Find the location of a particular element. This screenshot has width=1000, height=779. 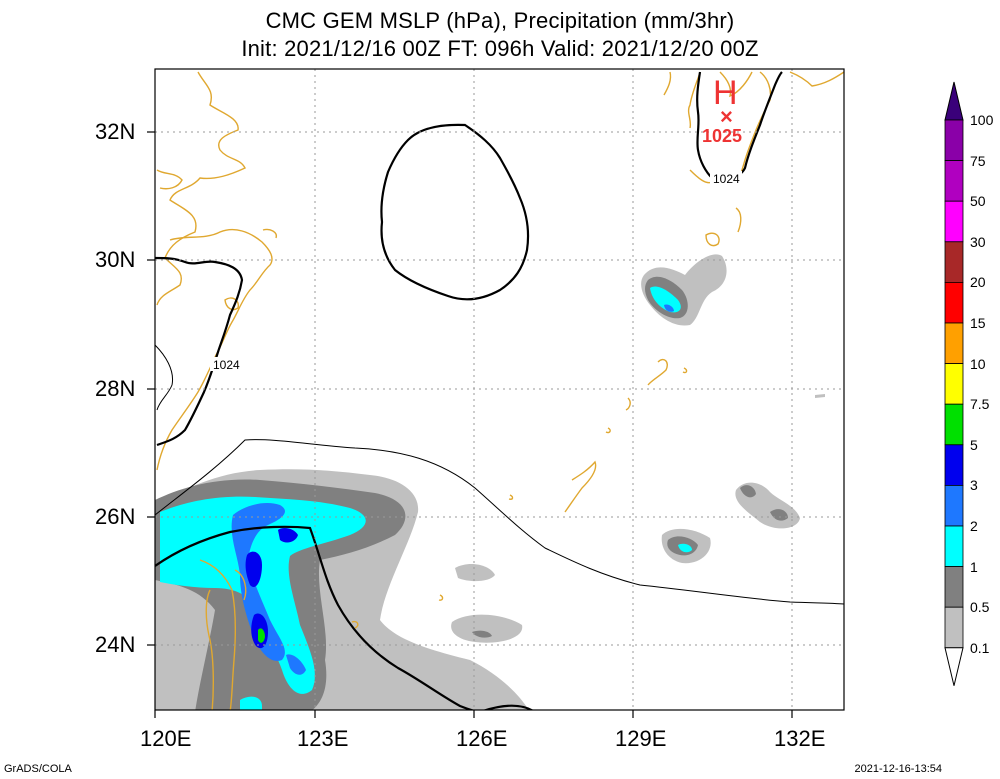

colorbar-label: 20 is located at coordinates (978, 282).